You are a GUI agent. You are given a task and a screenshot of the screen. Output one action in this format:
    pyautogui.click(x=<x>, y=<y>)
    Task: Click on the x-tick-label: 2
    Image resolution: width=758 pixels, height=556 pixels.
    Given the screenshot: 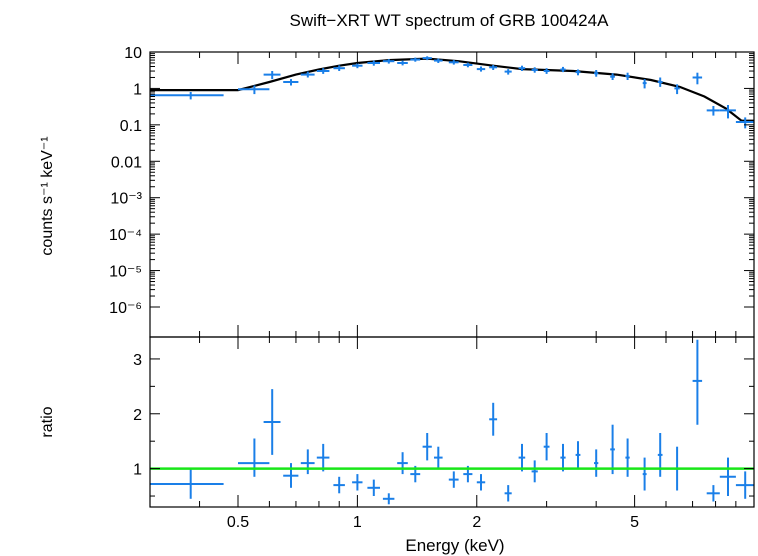 What is the action you would take?
    pyautogui.click(x=476, y=522)
    